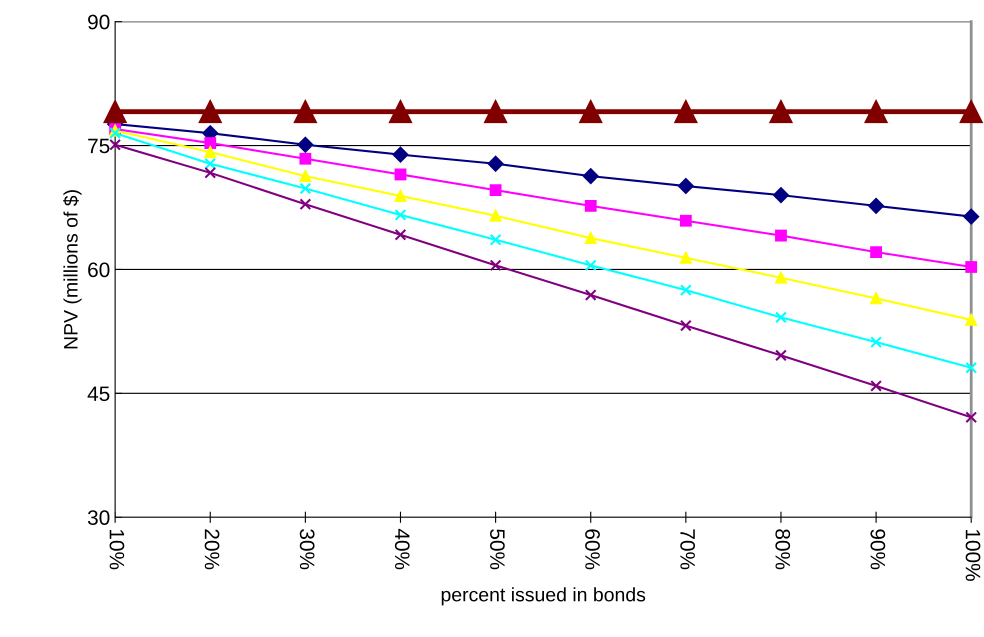 Image resolution: width=984 pixels, height=637 pixels. Describe the element at coordinates (99, 394) in the screenshot. I see `y-tick-label: 45` at that location.